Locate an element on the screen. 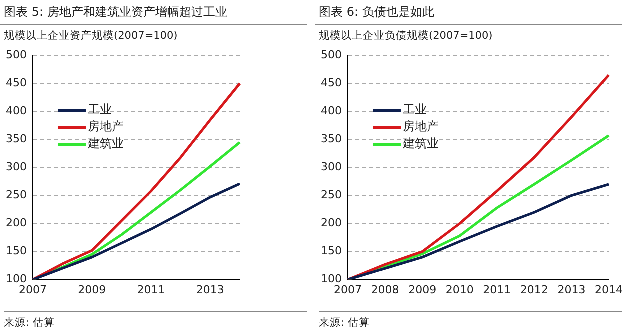  y-axis-title: 规模以上企业资产规模(2007=100) is located at coordinates (91, 36).